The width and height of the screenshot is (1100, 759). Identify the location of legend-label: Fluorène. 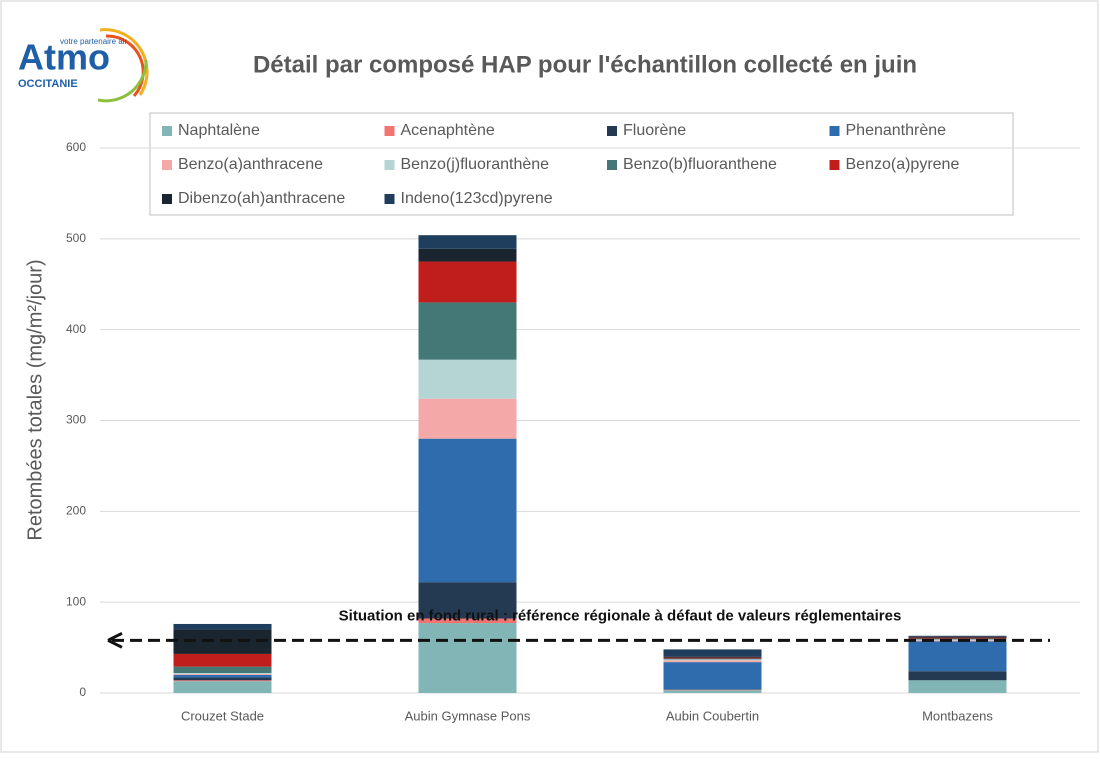
(654, 130).